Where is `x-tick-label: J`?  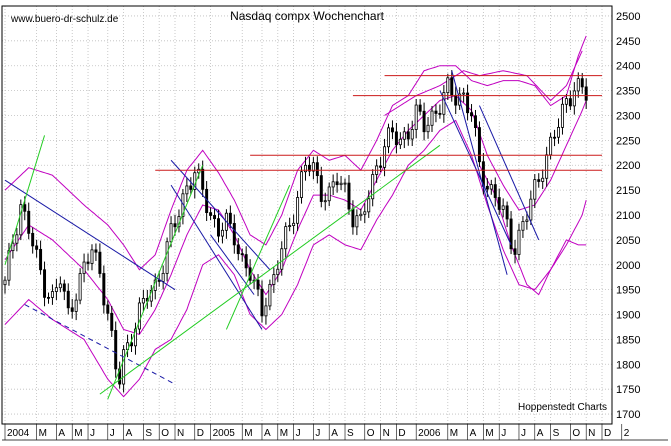 x-tick-label: J is located at coordinates (317, 433).